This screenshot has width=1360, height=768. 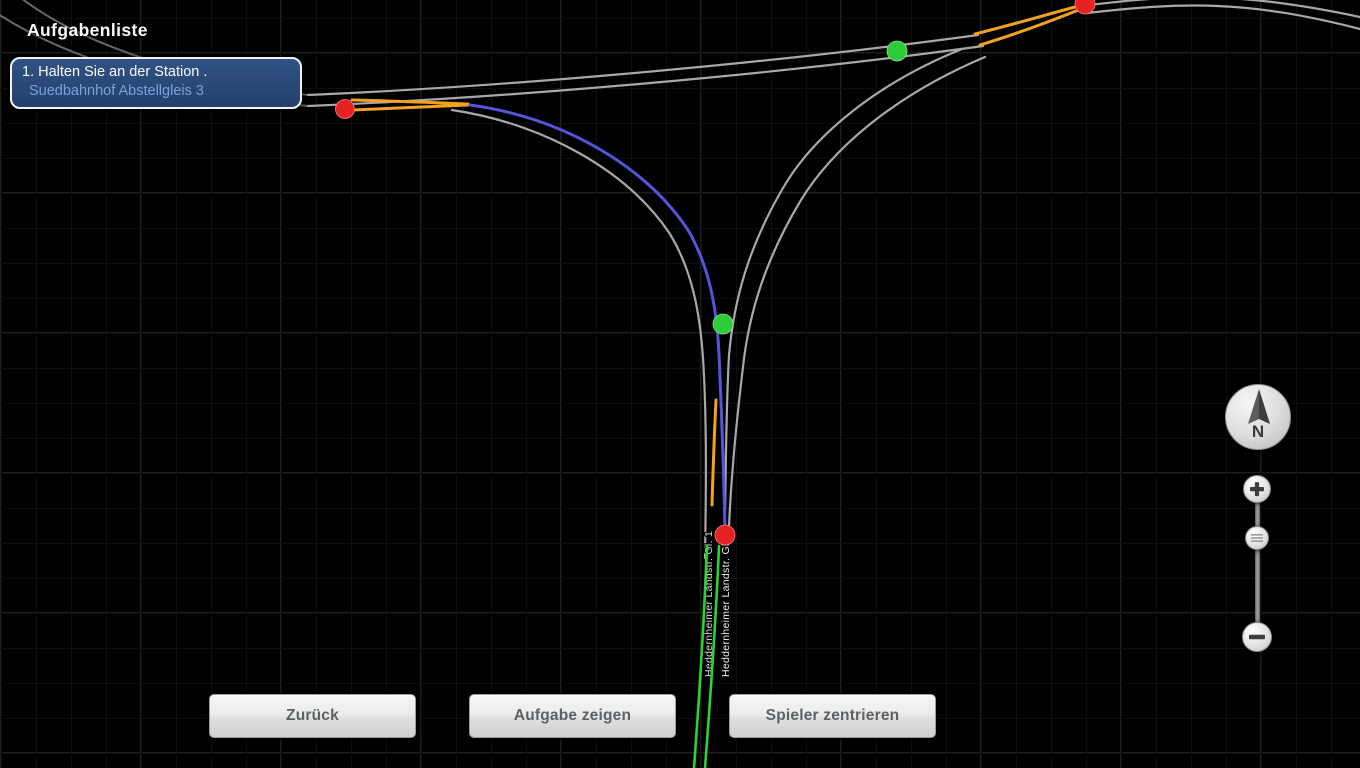 I want to click on back-button: Zurück, so click(x=312, y=716).